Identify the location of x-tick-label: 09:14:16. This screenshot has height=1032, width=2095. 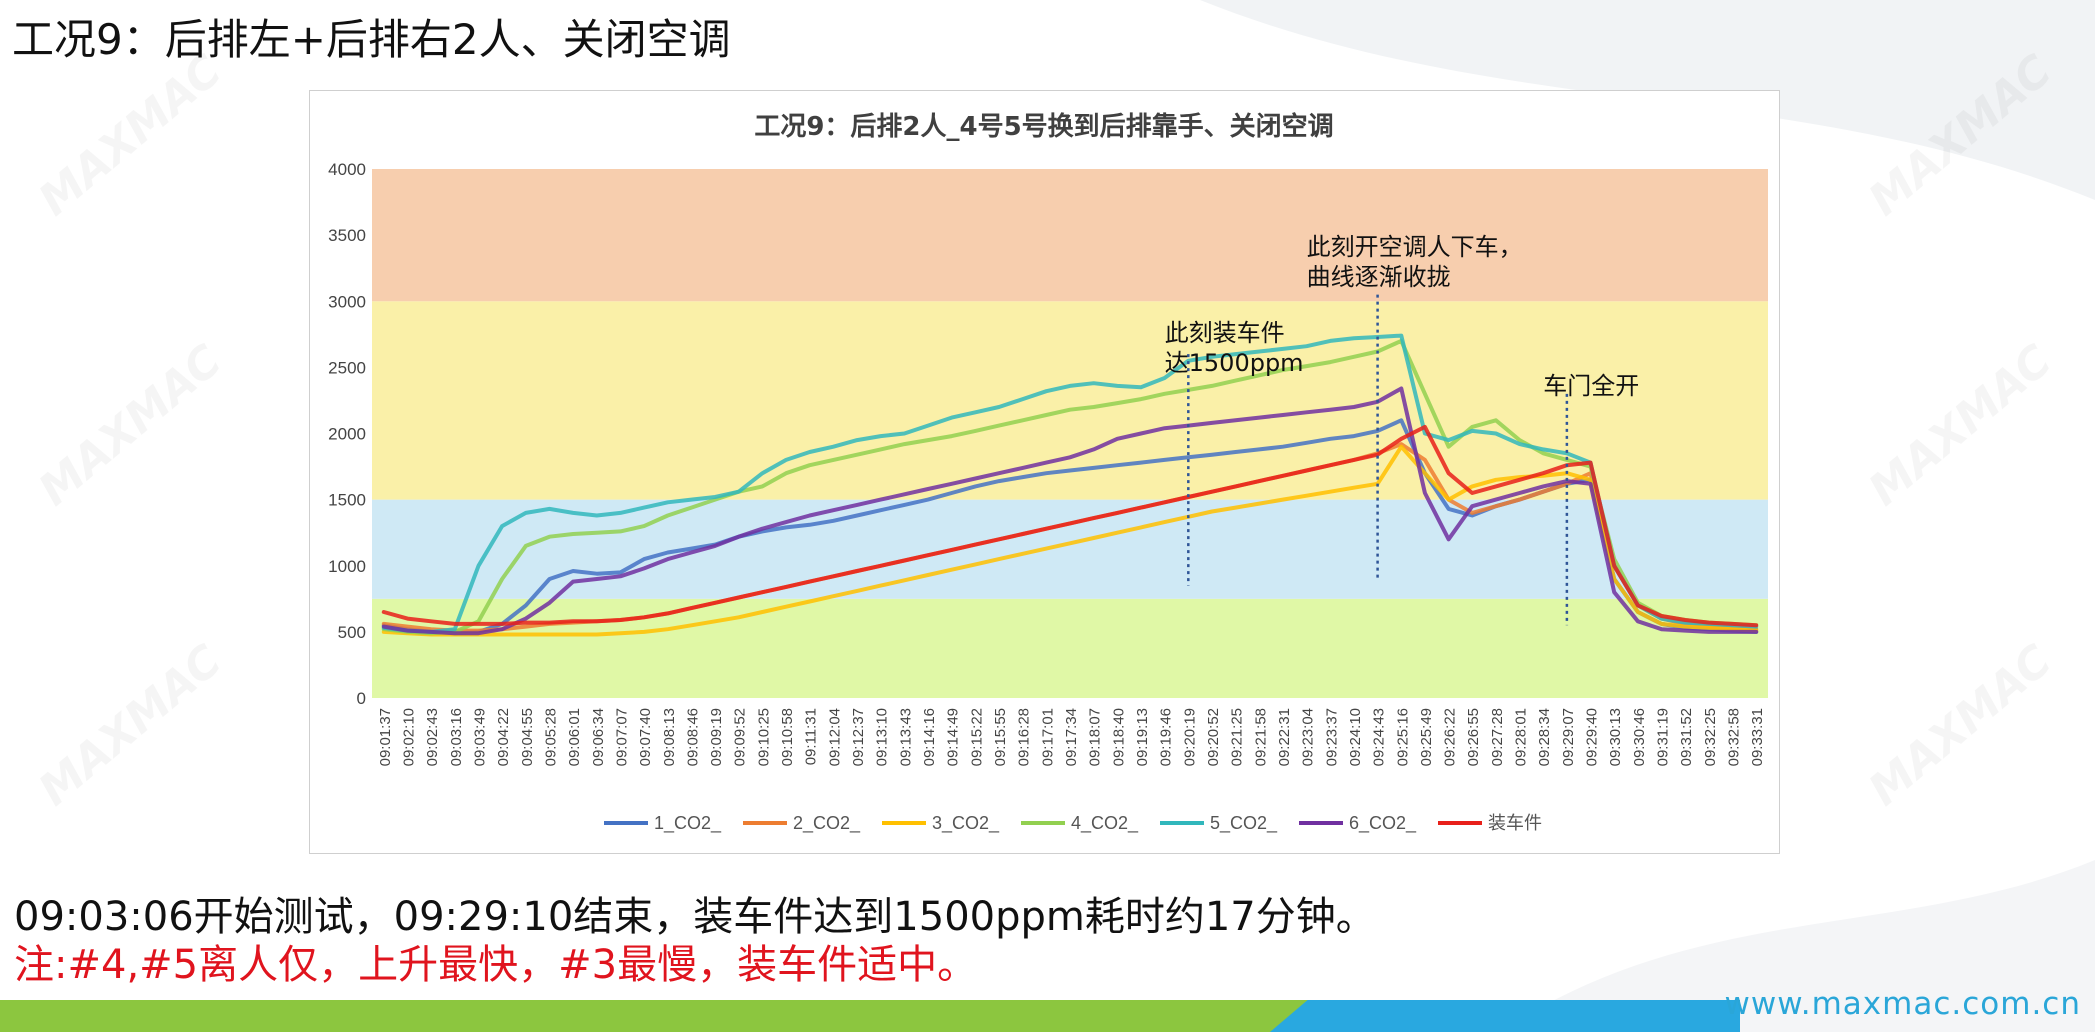
(929, 737).